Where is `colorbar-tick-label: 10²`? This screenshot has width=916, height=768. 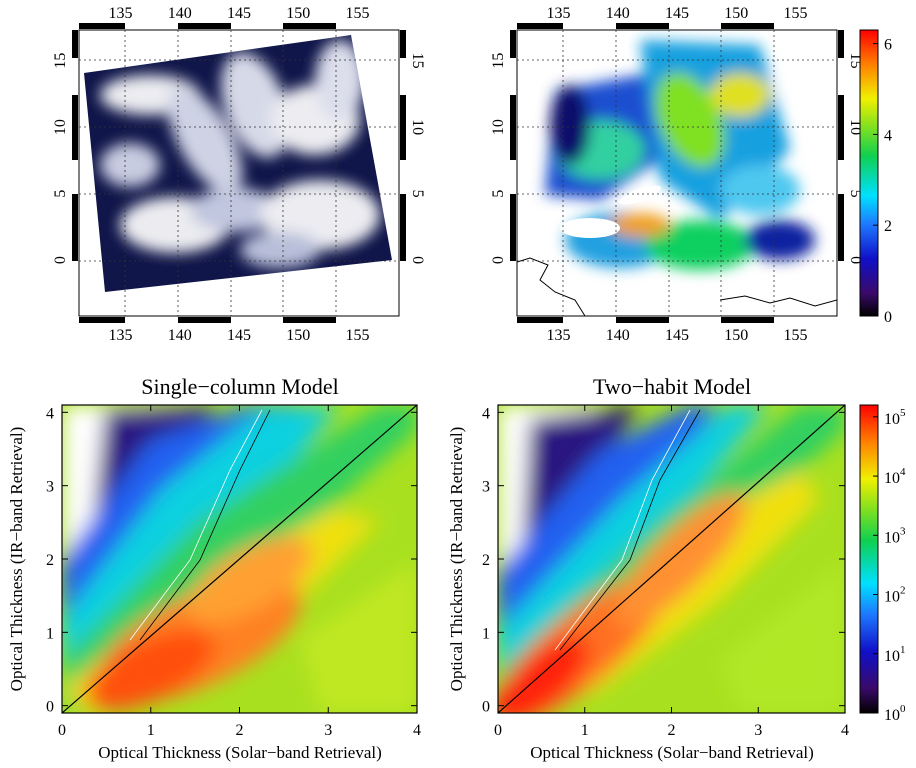
colorbar-tick-label: 10² is located at coordinates (895, 595).